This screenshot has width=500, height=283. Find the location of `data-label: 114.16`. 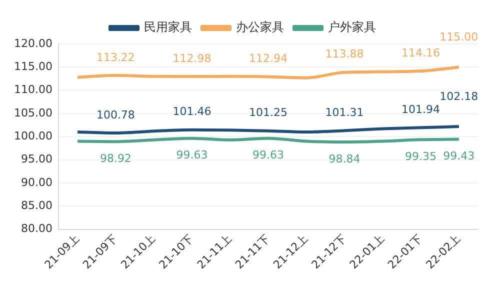

data-label: 114.16 is located at coordinates (421, 53).